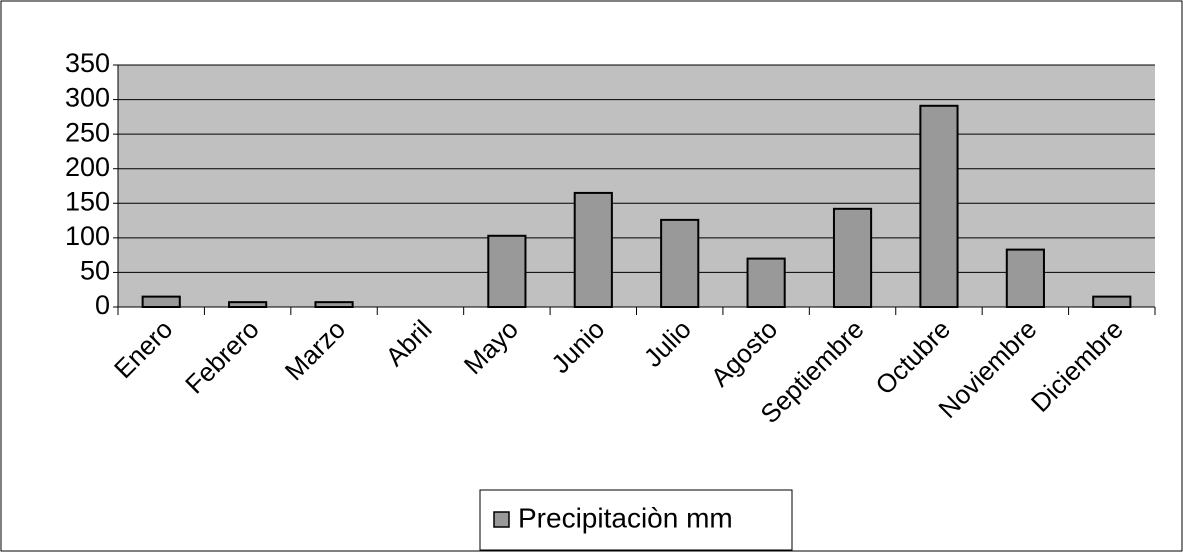  What do you see at coordinates (87, 98) in the screenshot?
I see `y-tick-label: 300` at bounding box center [87, 98].